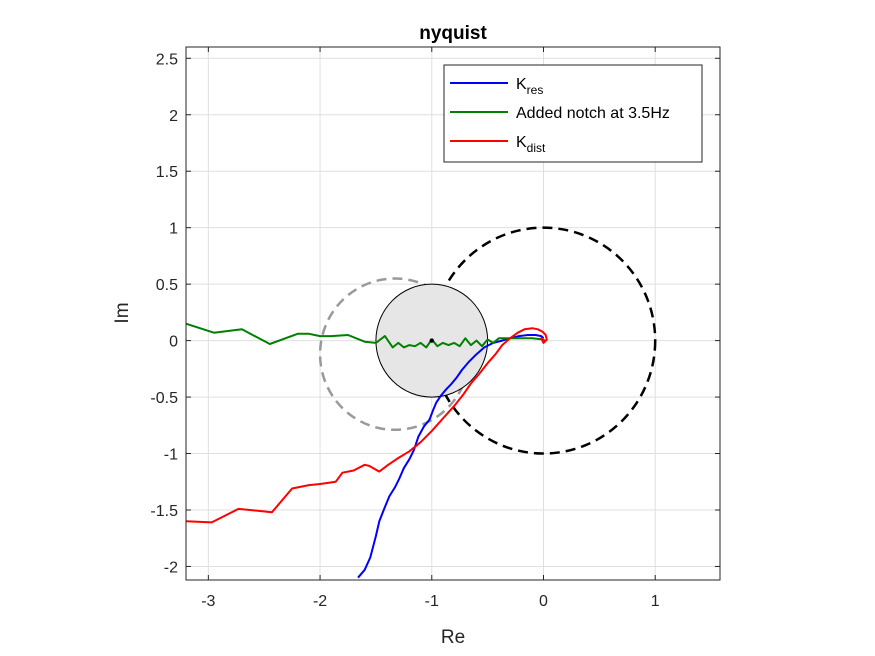 The image size is (875, 656). Describe the element at coordinates (432, 601) in the screenshot. I see `x-tick-label: -1` at that location.